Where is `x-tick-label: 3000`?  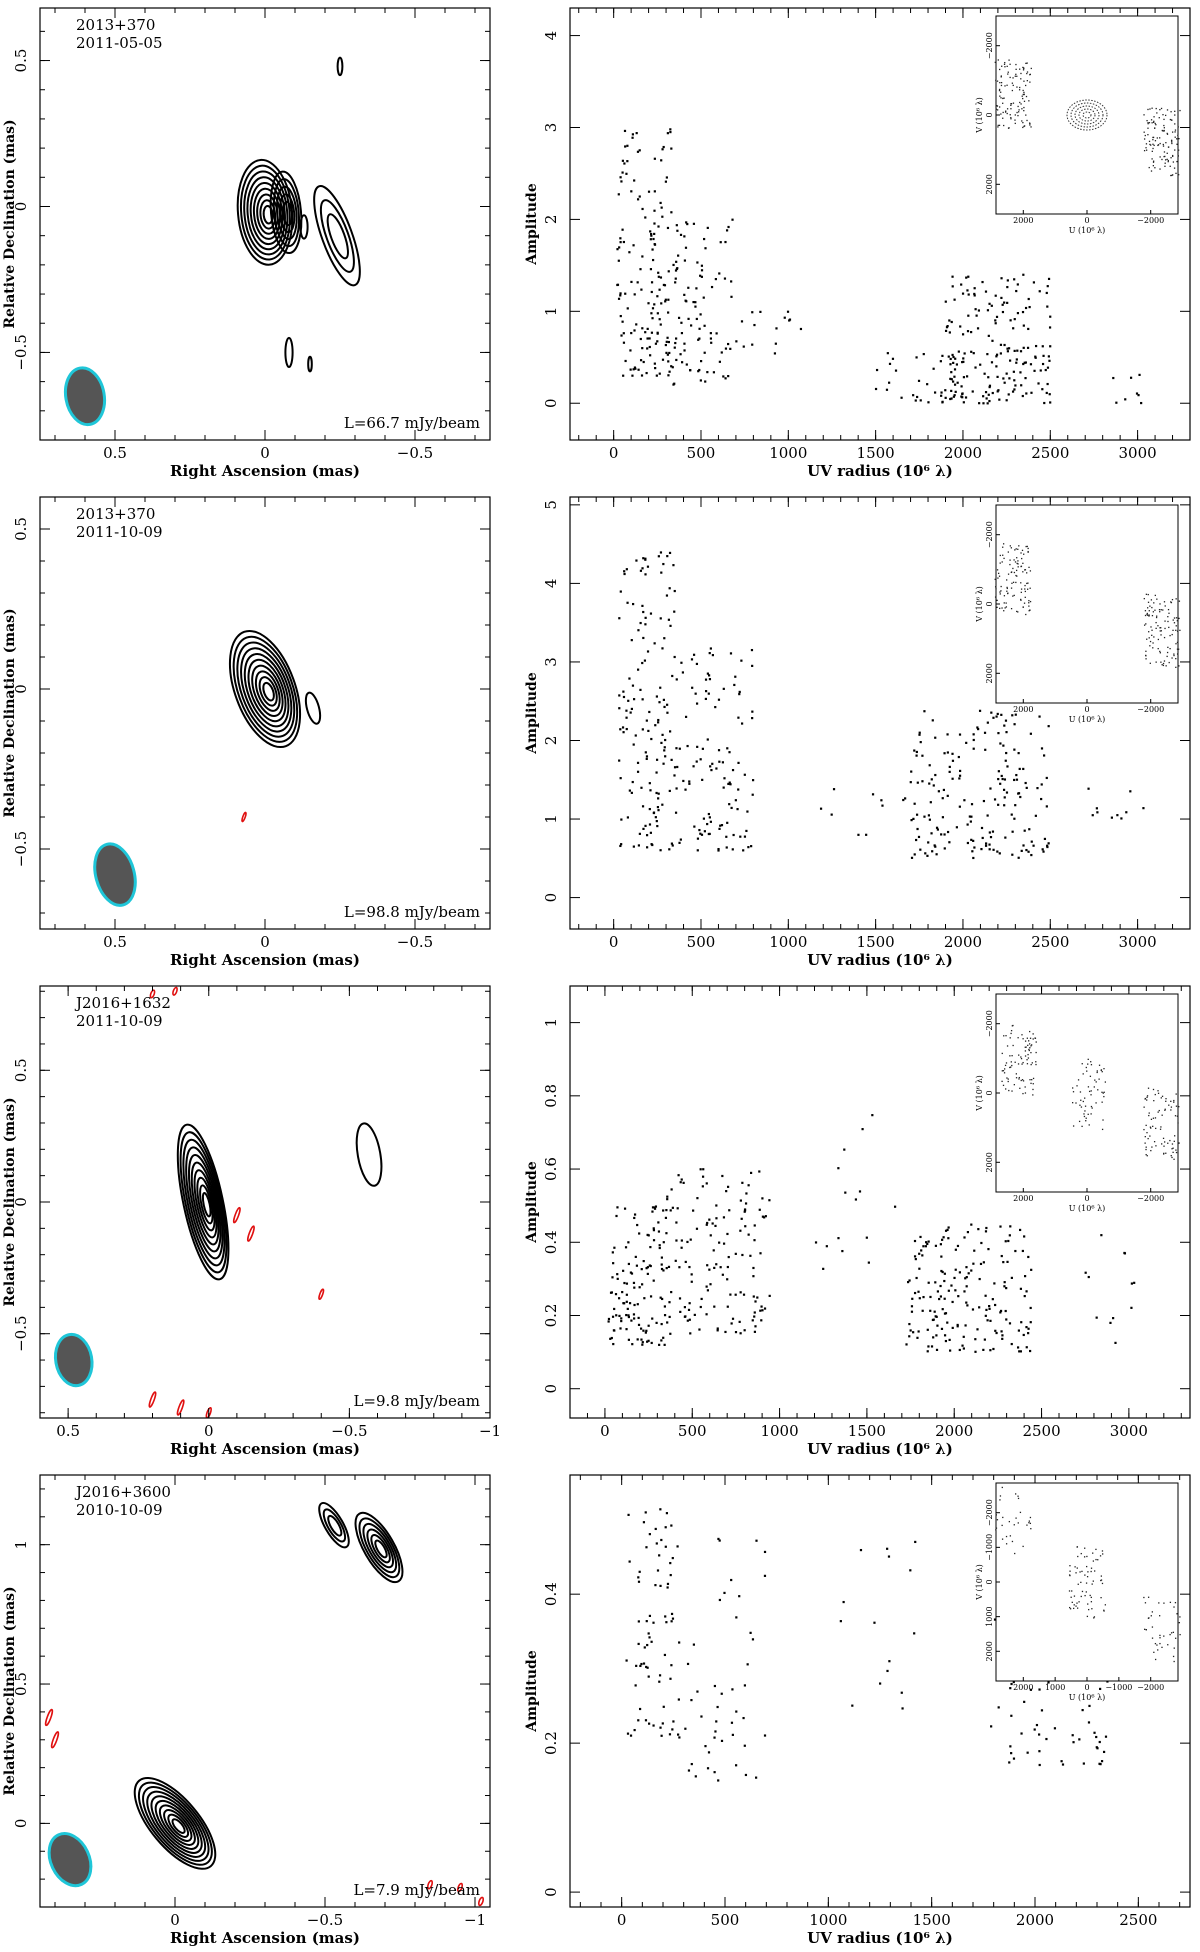
x-tick-label: 3000 is located at coordinates (1129, 1431).